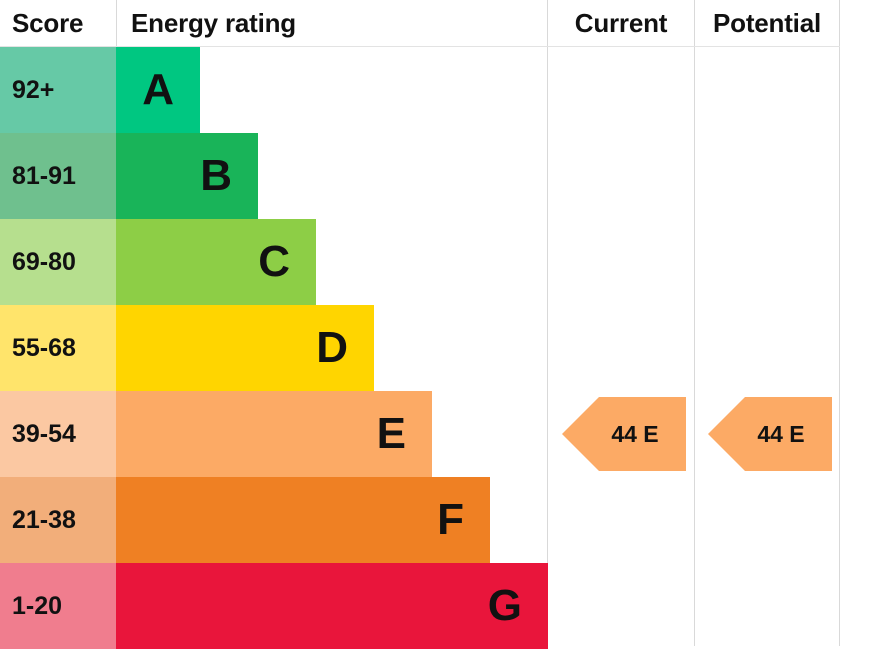 The height and width of the screenshot is (649, 890). Describe the element at coordinates (158, 90) in the screenshot. I see `band-bar-a: A` at that location.